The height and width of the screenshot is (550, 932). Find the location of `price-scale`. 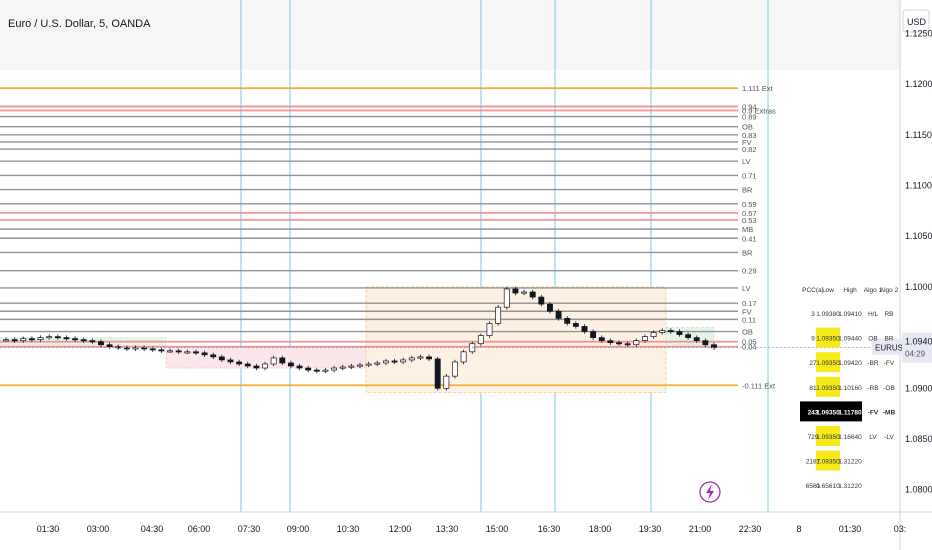

price-scale is located at coordinates (916, 256).